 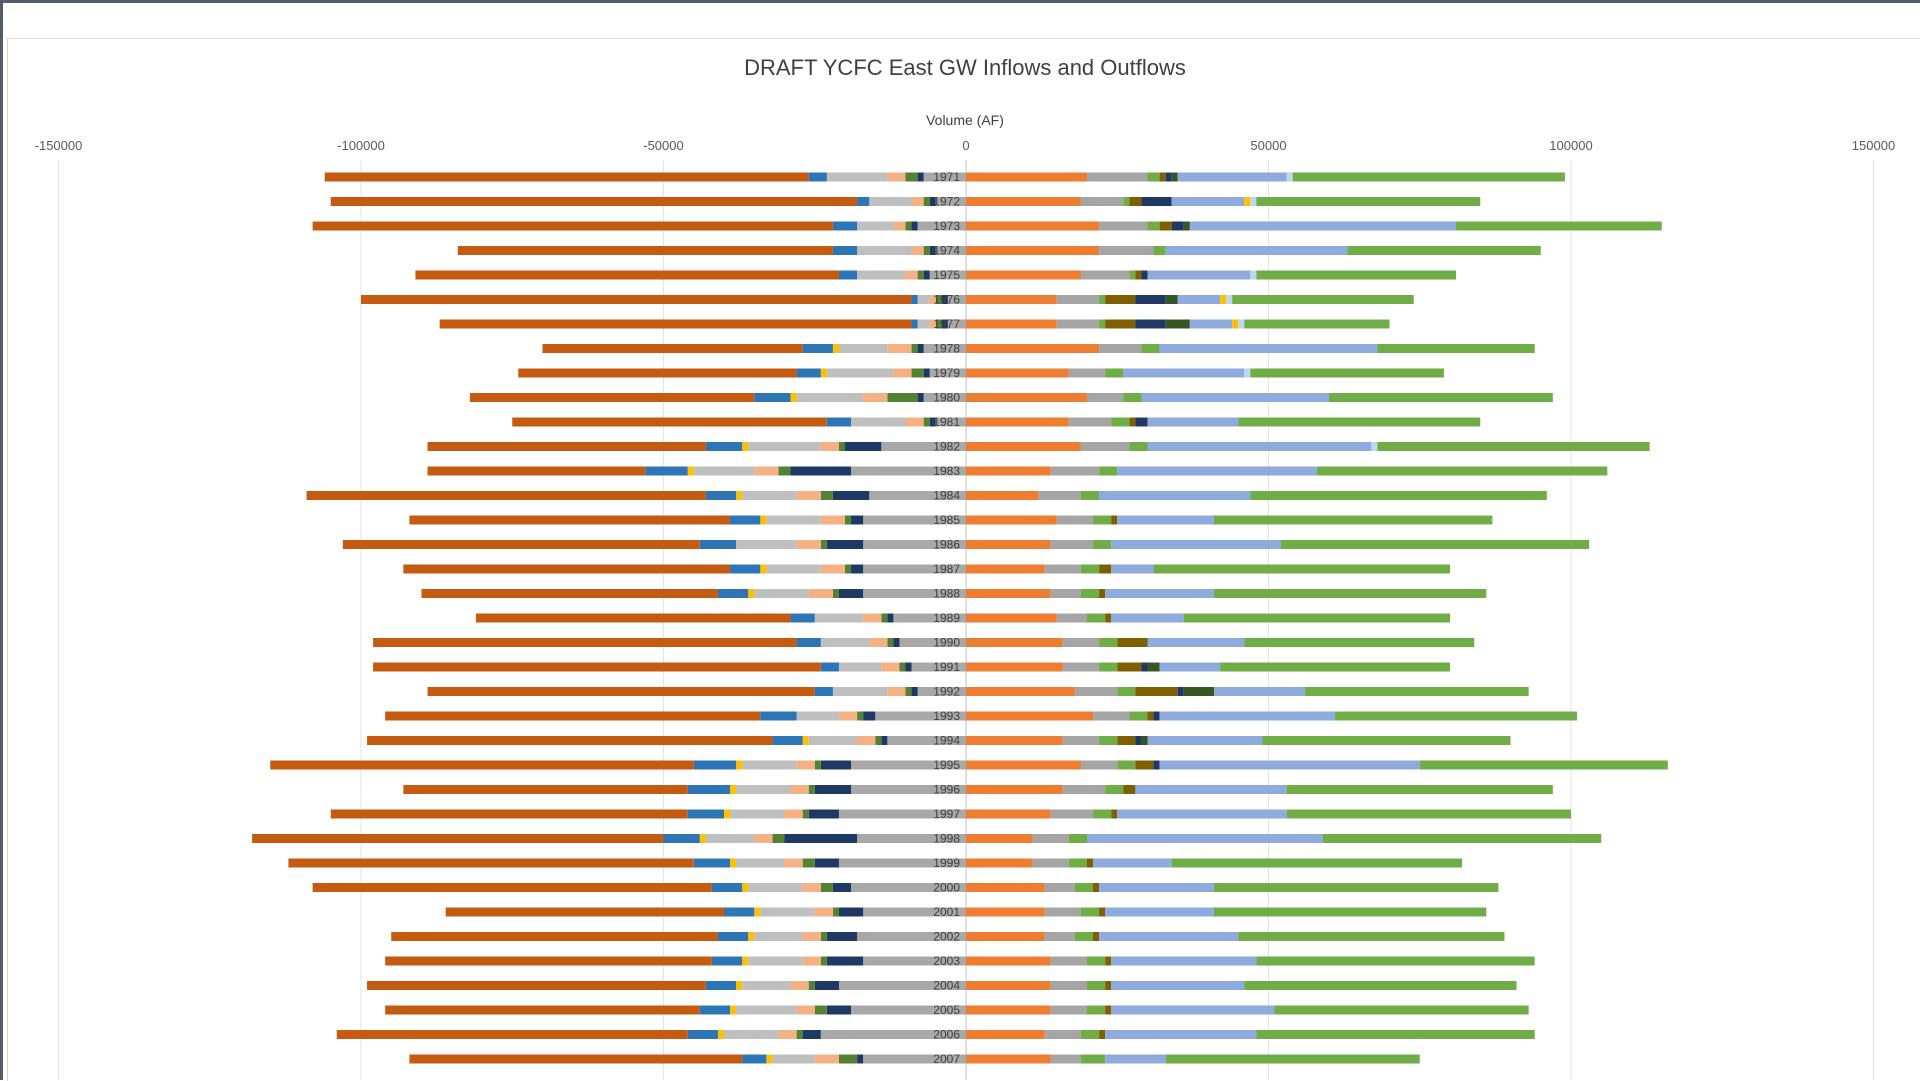 What do you see at coordinates (965, 145) in the screenshot?
I see `x-tick-label: 0` at bounding box center [965, 145].